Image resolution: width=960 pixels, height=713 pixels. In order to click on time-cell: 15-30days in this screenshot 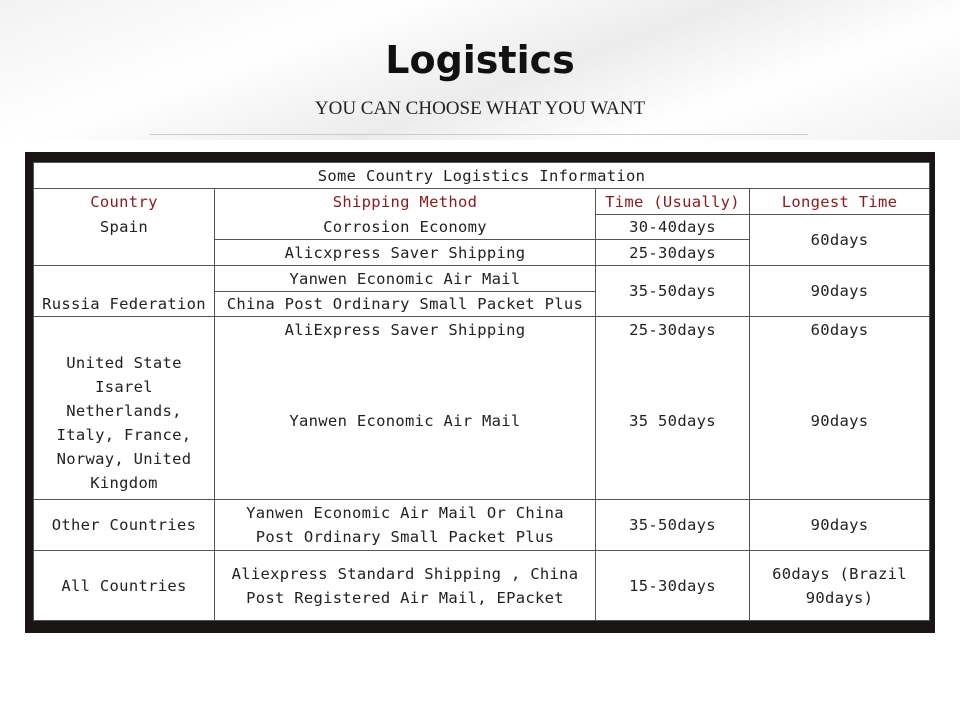, I will do `click(672, 585)`.